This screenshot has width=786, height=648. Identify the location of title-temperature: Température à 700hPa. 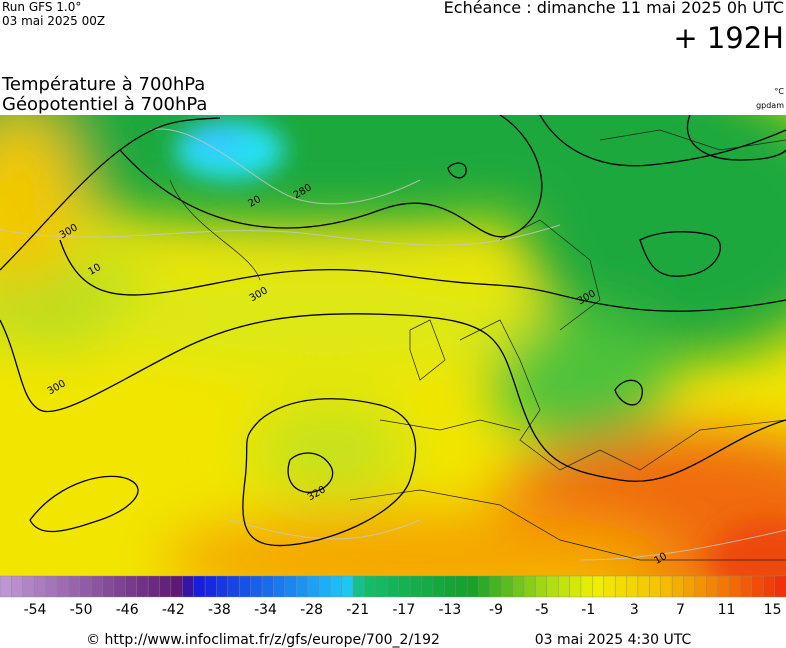
(103, 84).